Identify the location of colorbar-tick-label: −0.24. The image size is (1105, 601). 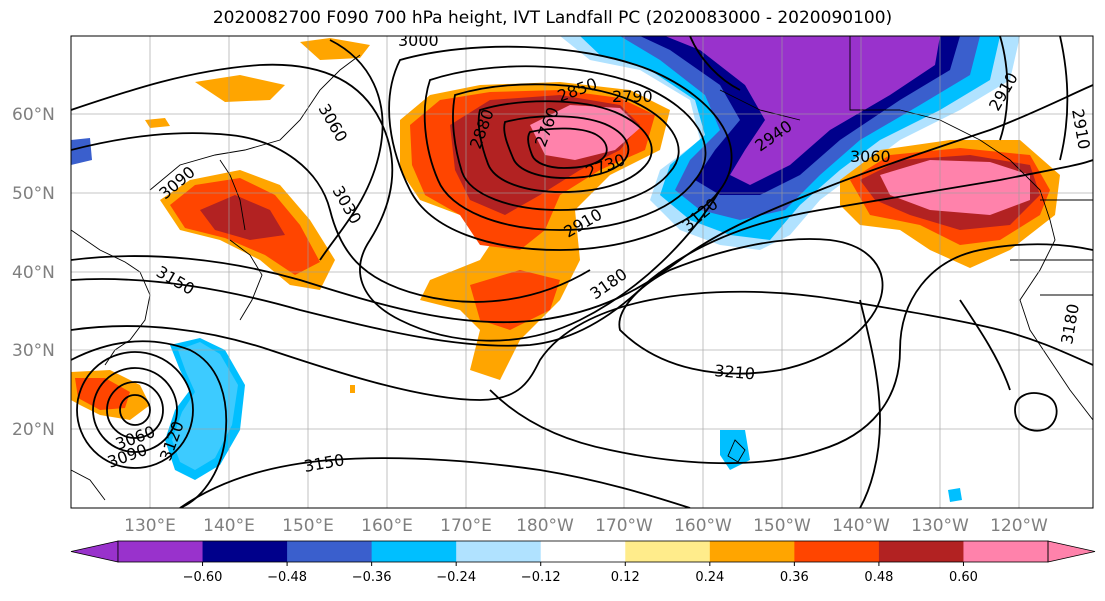
(456, 577).